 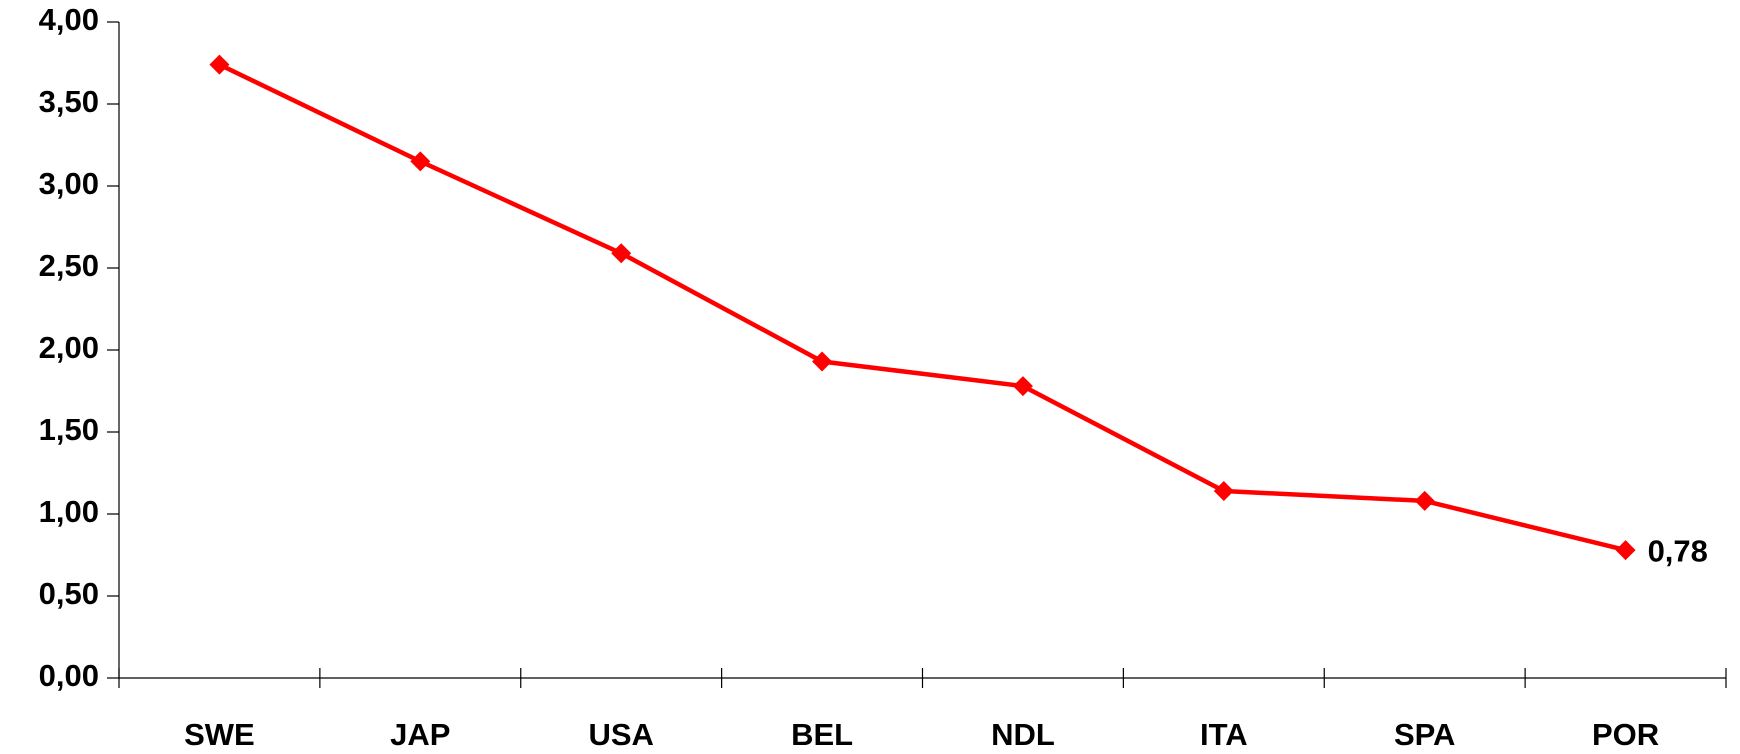 What do you see at coordinates (1678, 550) in the screenshot?
I see `data-label: 0,78` at bounding box center [1678, 550].